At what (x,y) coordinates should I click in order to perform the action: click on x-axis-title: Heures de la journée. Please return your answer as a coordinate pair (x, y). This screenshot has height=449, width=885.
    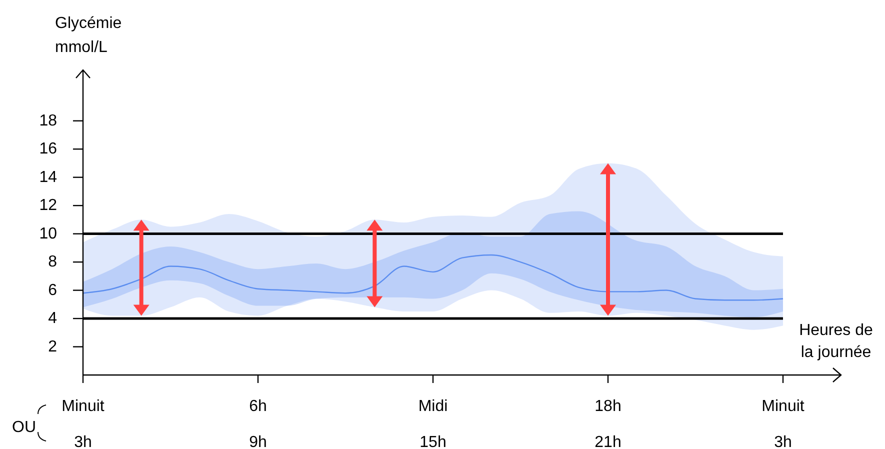
    Looking at the image, I should click on (836, 341).